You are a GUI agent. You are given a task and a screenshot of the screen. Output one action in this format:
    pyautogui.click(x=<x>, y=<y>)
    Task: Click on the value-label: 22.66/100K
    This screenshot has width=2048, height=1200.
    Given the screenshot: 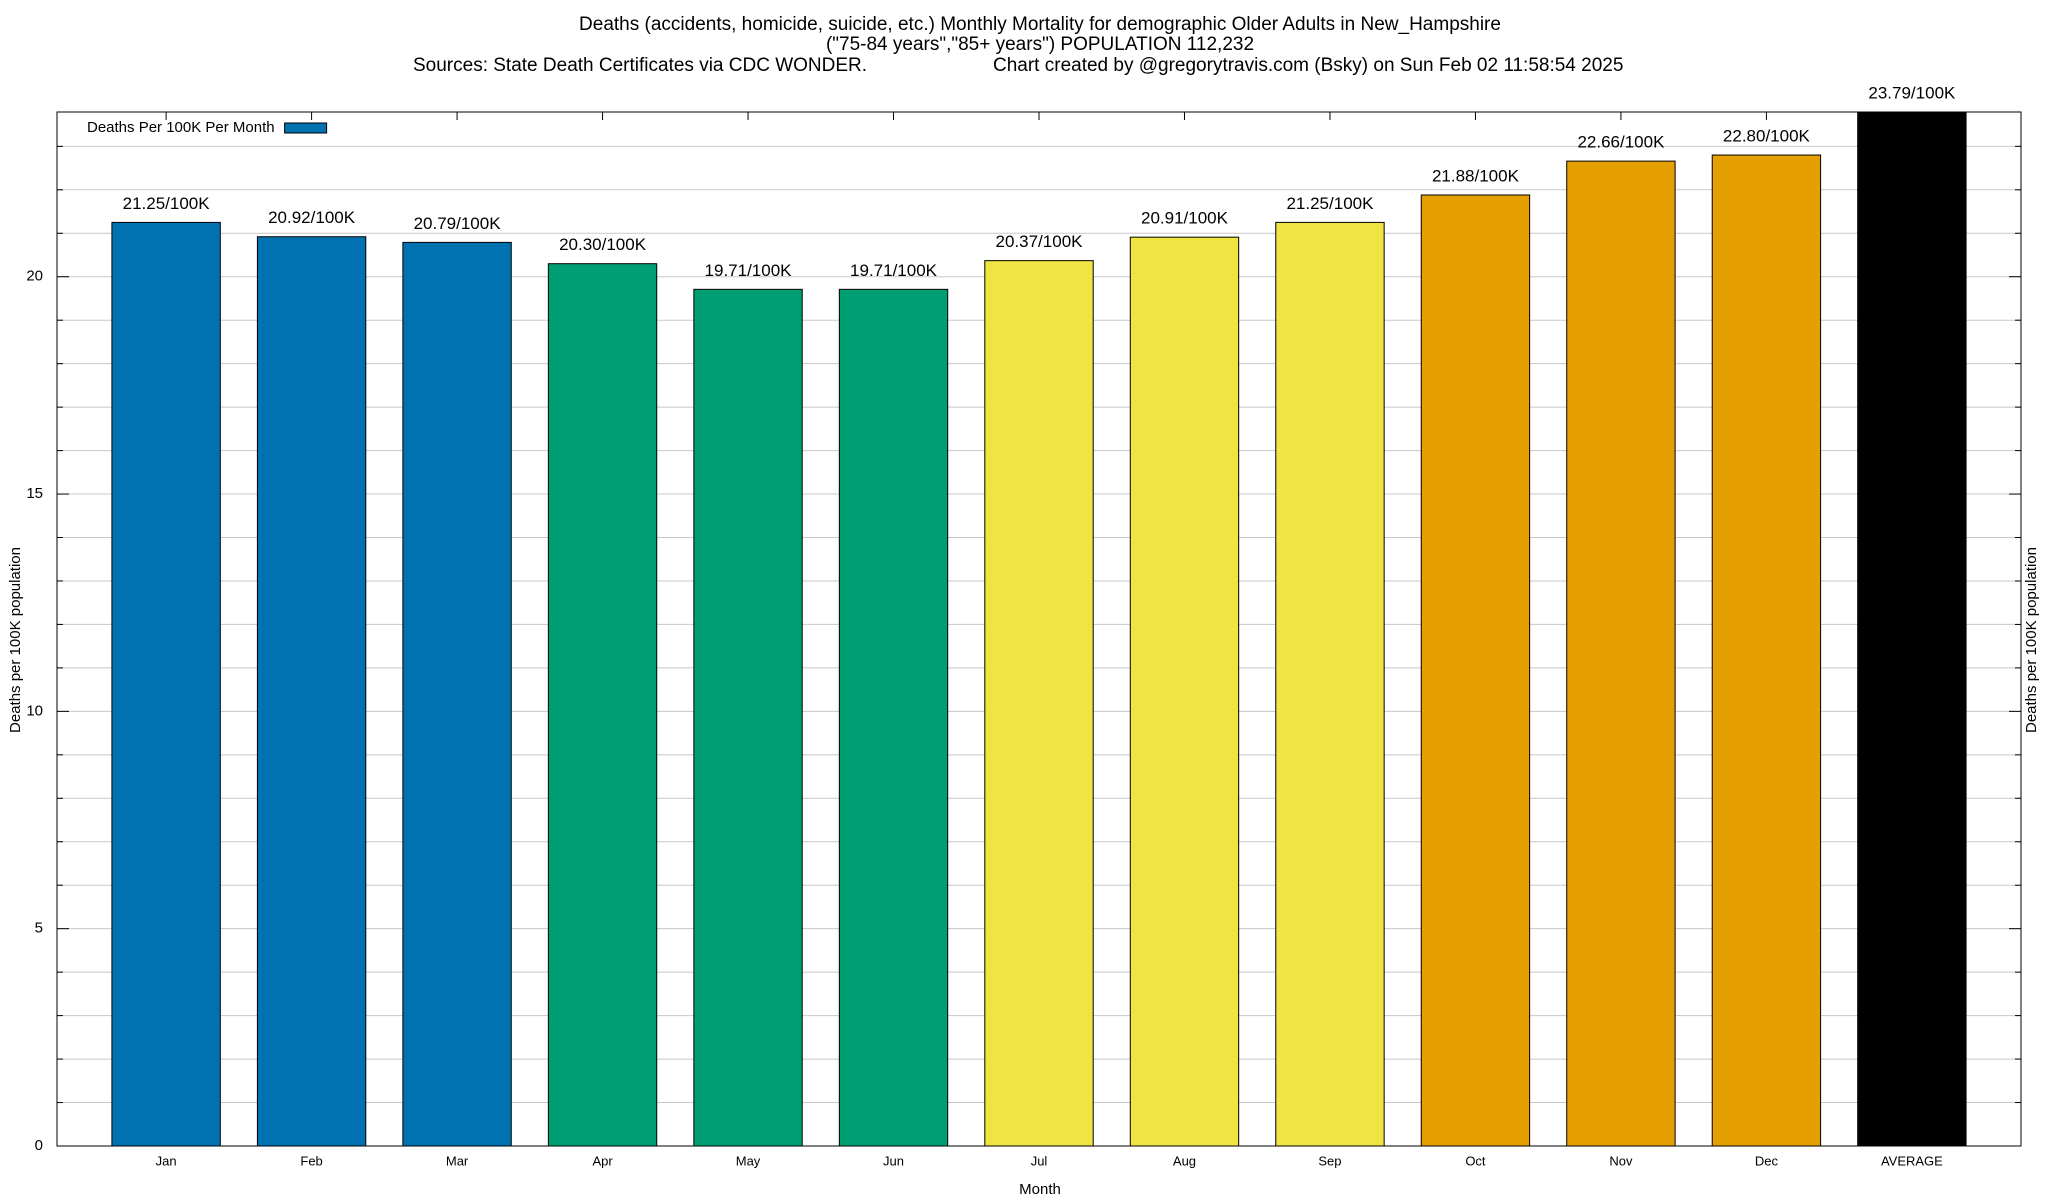 What is the action you would take?
    pyautogui.click(x=1621, y=142)
    